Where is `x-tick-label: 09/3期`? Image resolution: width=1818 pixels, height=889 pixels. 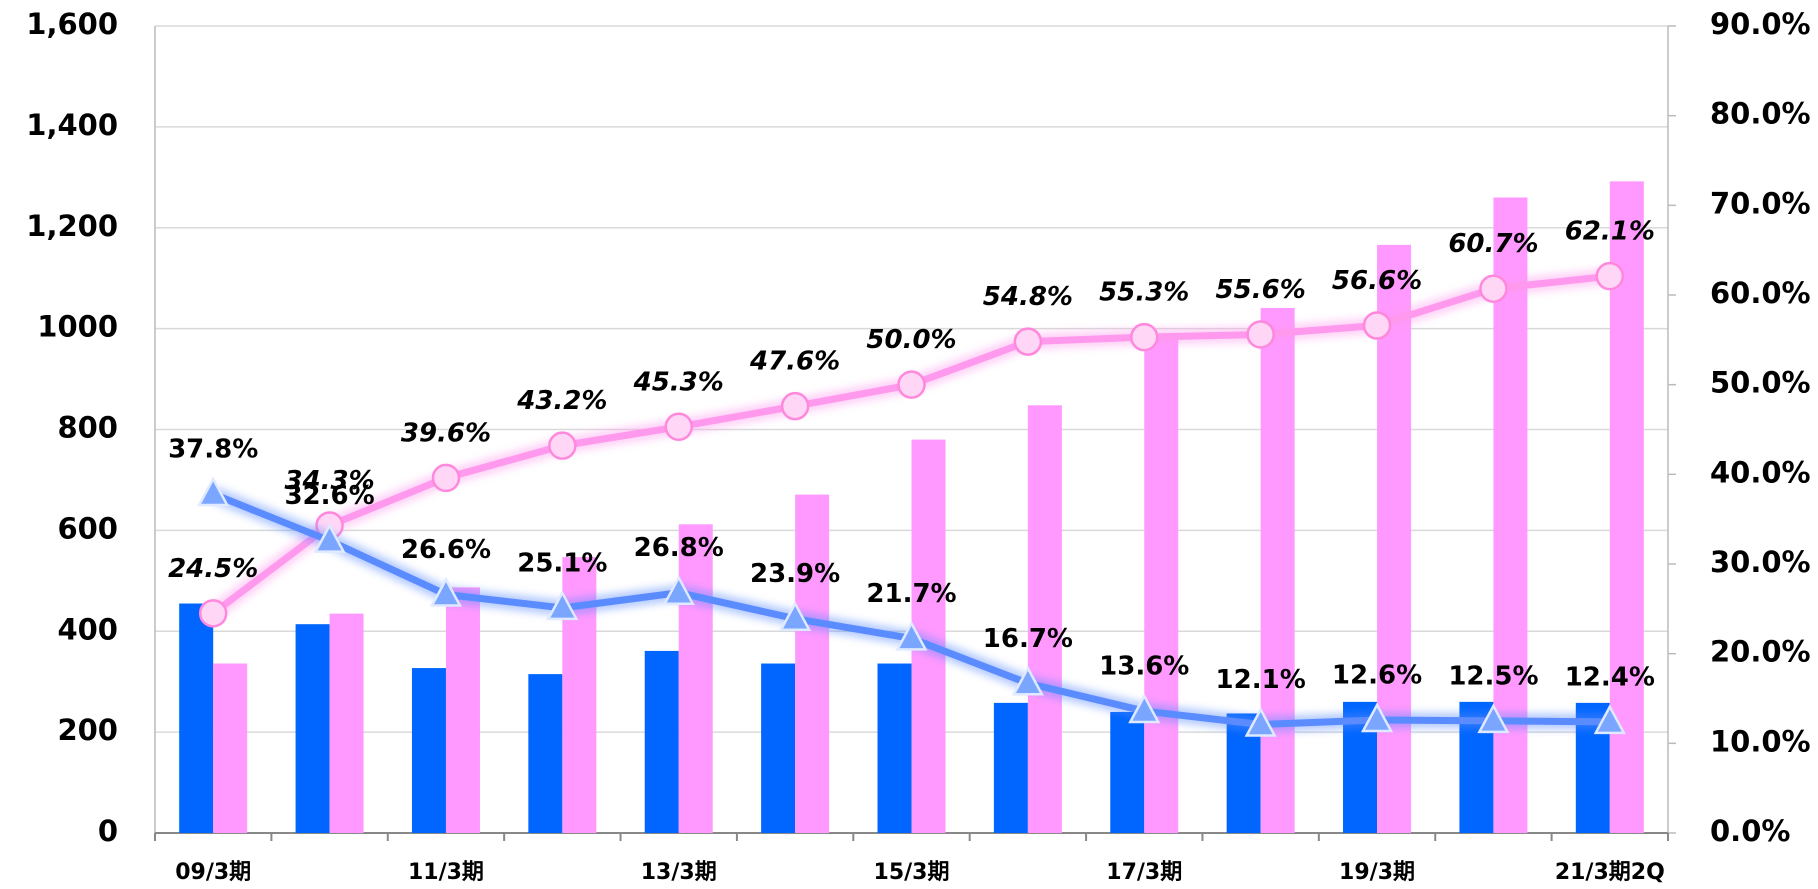
x-tick-label: 09/3期 is located at coordinates (213, 872).